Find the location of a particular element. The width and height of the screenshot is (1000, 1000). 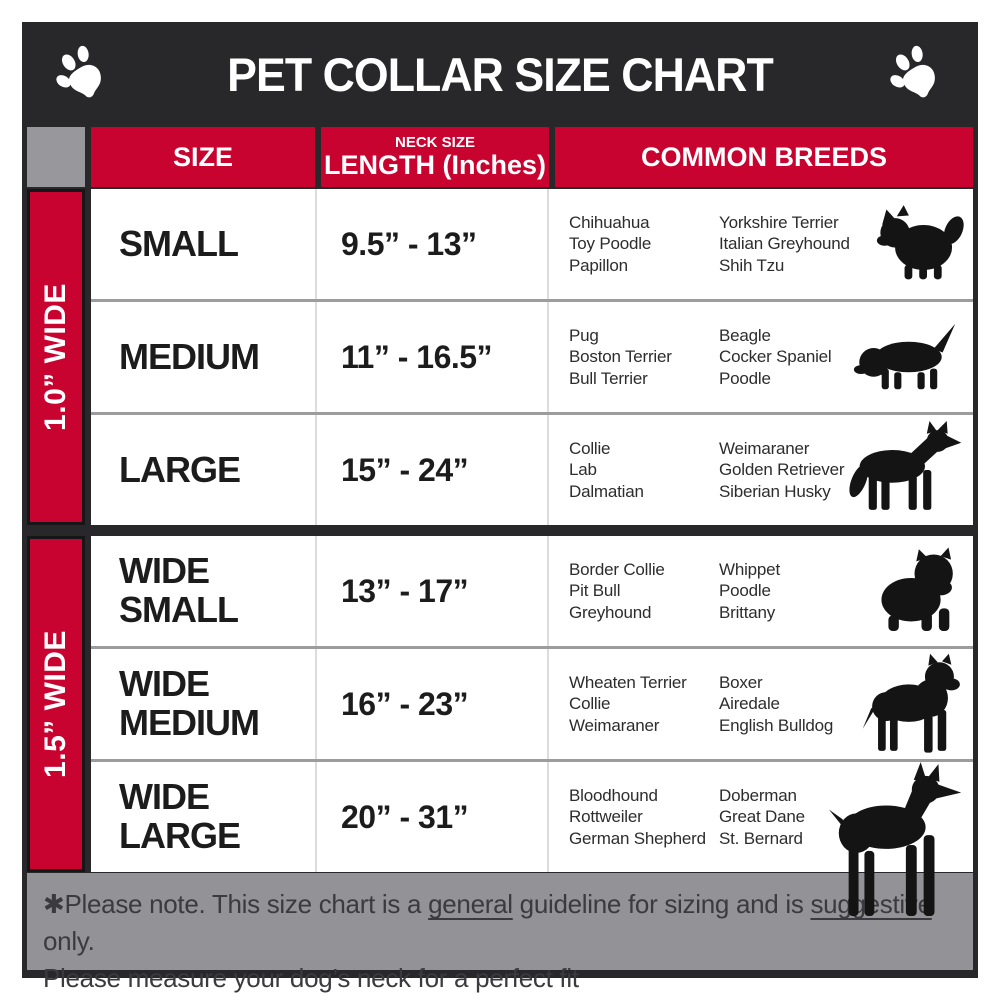

width-rail-label: 1.5” WIDE is located at coordinates (55, 704).